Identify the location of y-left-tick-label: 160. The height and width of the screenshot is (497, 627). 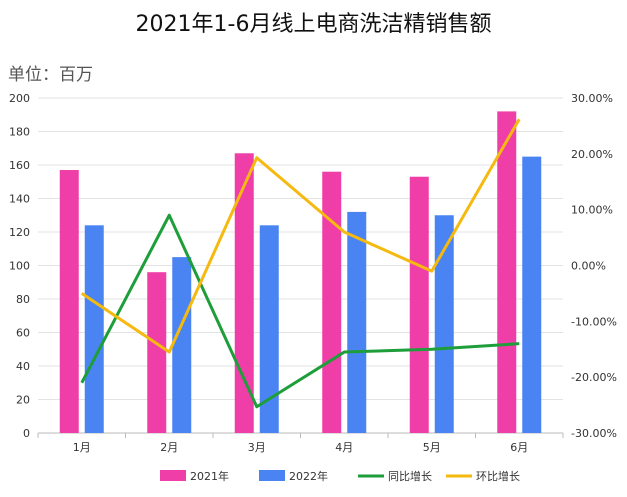
(19, 165).